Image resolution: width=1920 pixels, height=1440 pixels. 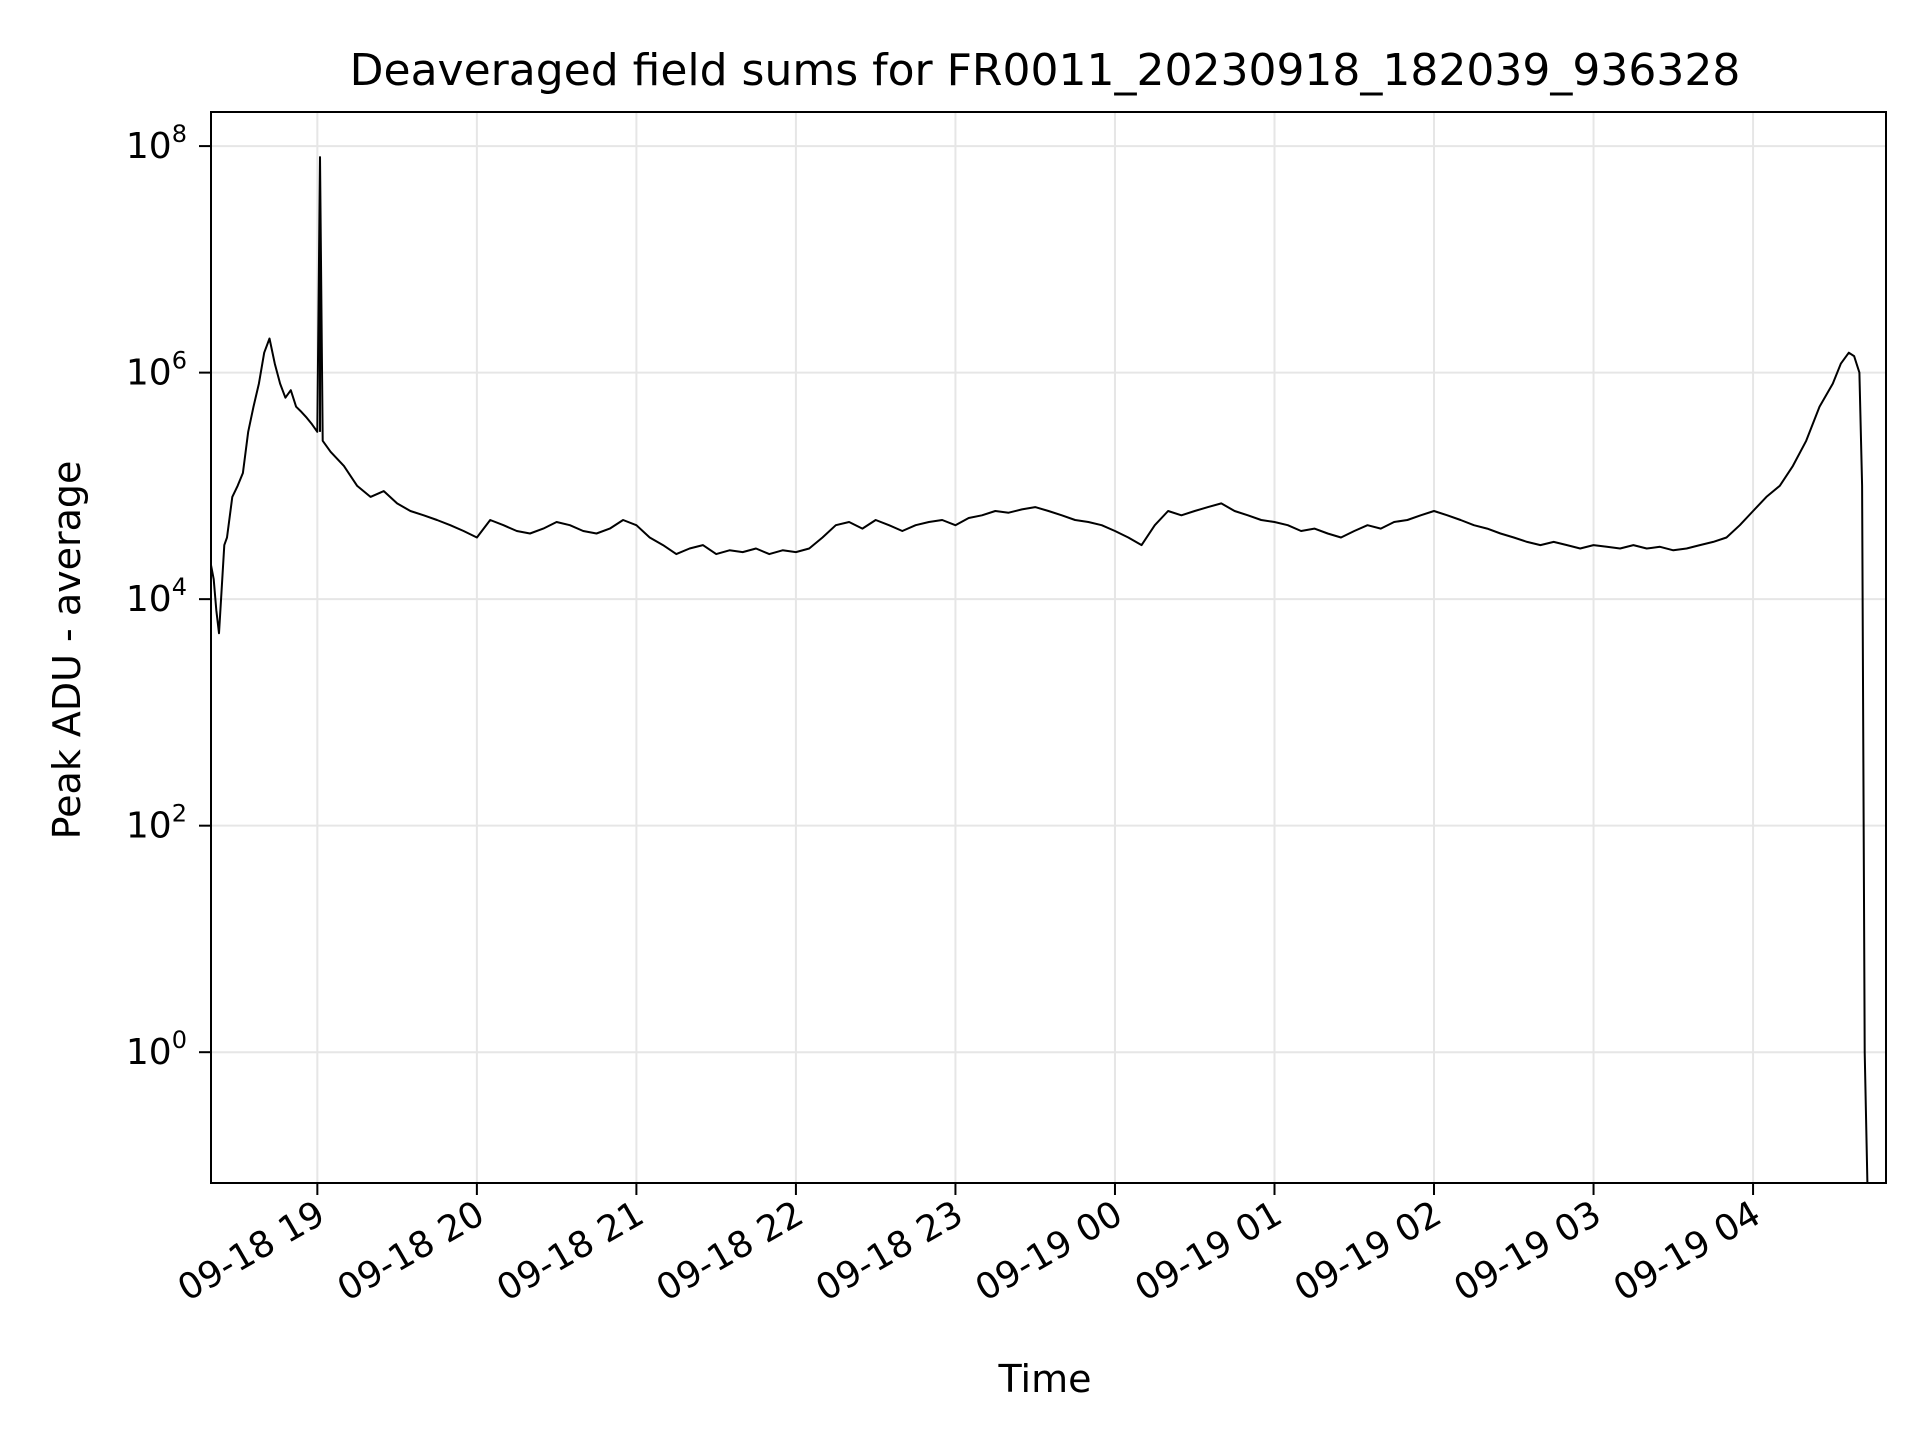 I want to click on y-tick-exponent: 4, so click(x=179, y=587).